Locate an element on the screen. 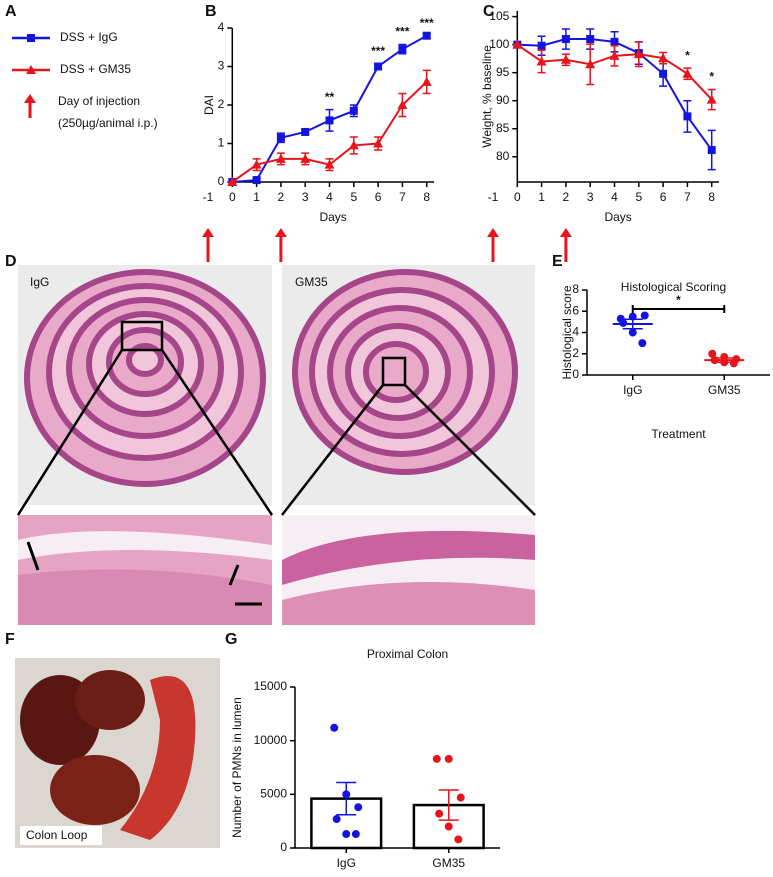  x-tick-label: IgG is located at coordinates (632, 390).